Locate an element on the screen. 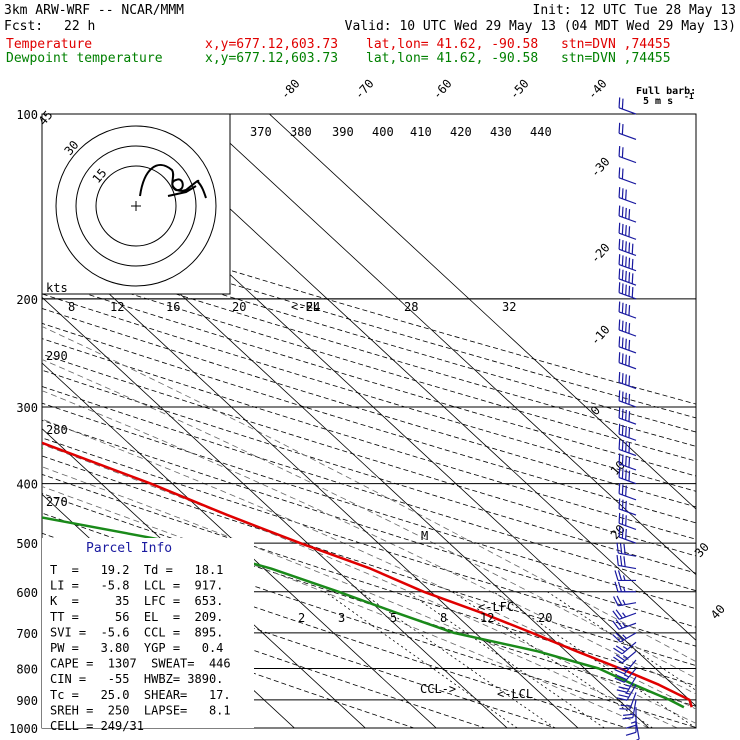  pressure-label: 700 is located at coordinates (27, 634).